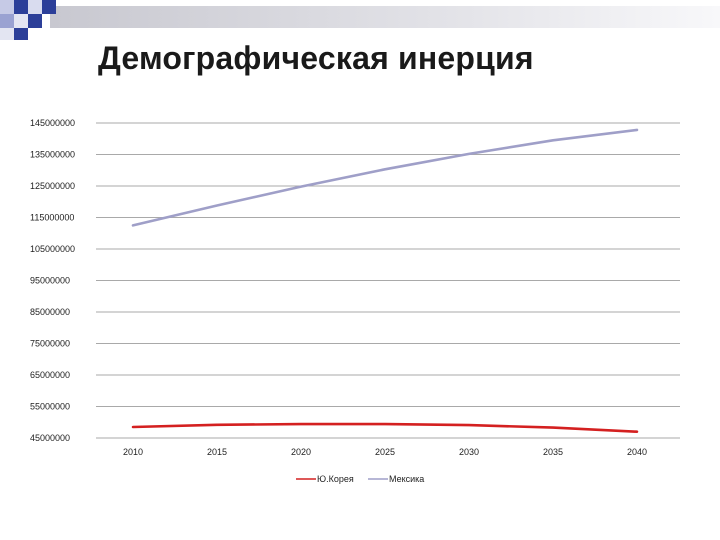 The width and height of the screenshot is (720, 540). I want to click on x-tick-label: 2010, so click(133, 452).